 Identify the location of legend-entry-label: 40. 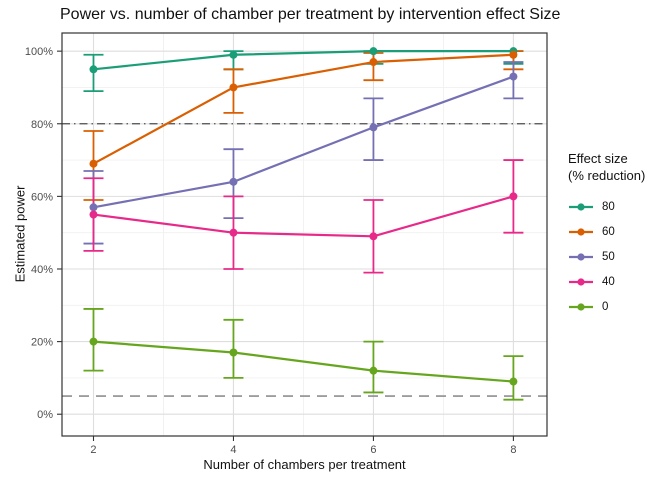
(608, 281).